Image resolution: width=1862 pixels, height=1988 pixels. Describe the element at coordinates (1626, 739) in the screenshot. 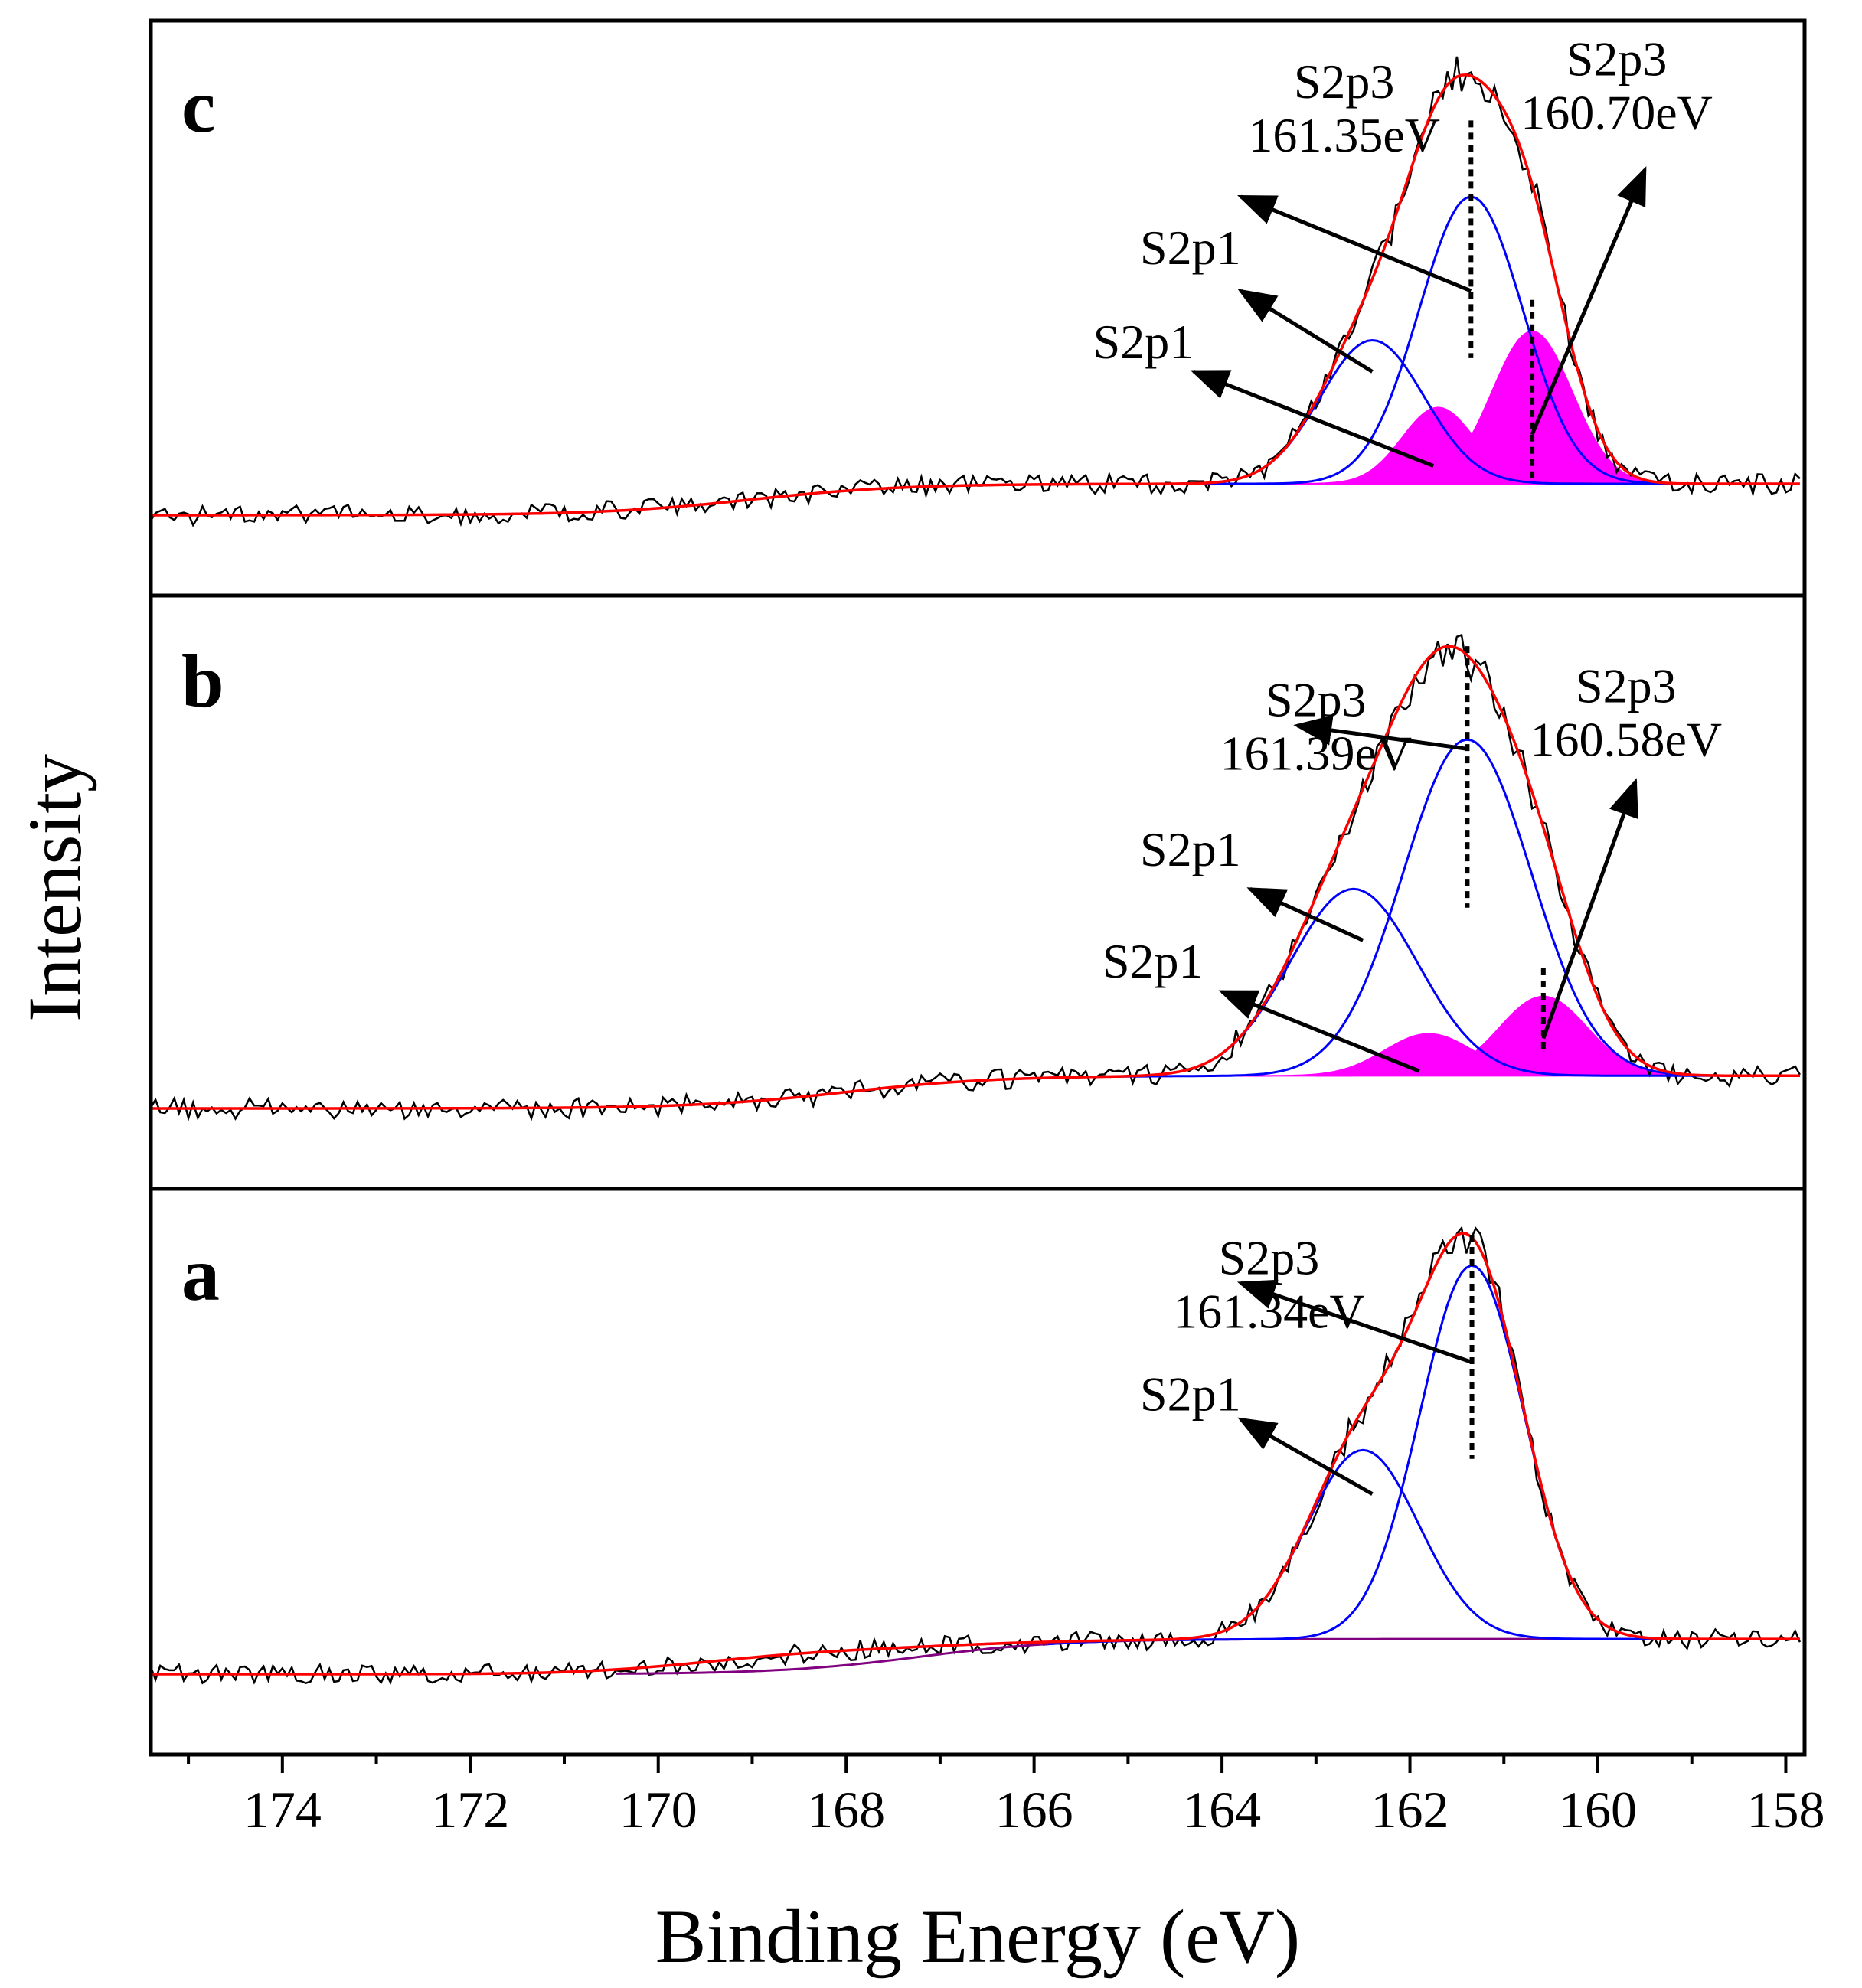

I see `annotation-line: 160.58eV` at that location.